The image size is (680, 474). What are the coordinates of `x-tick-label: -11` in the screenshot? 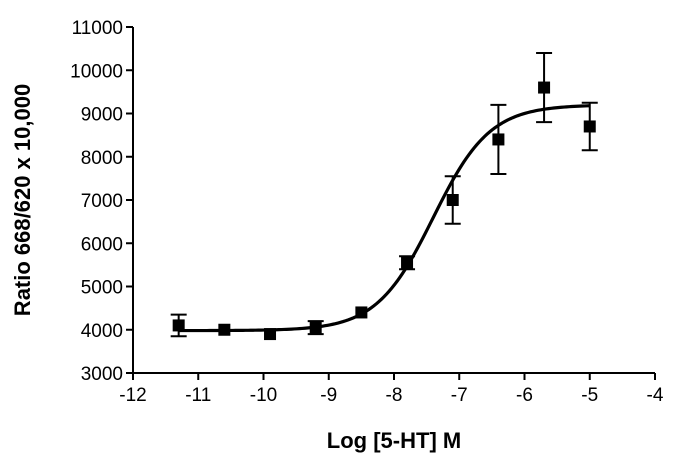 It's located at (198, 395).